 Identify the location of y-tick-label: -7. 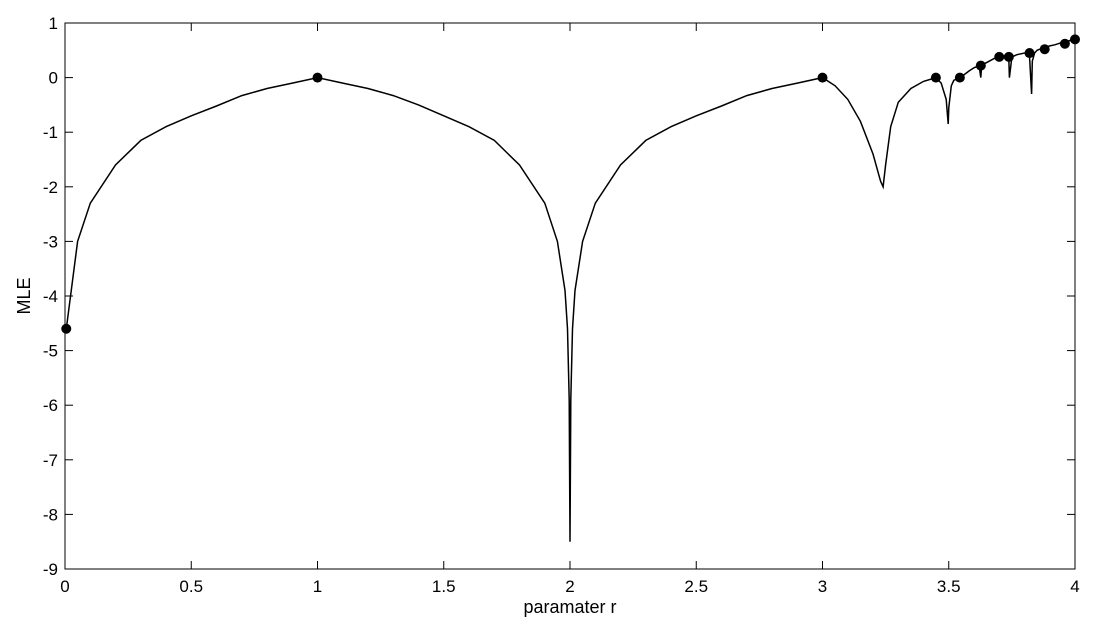
(50, 460).